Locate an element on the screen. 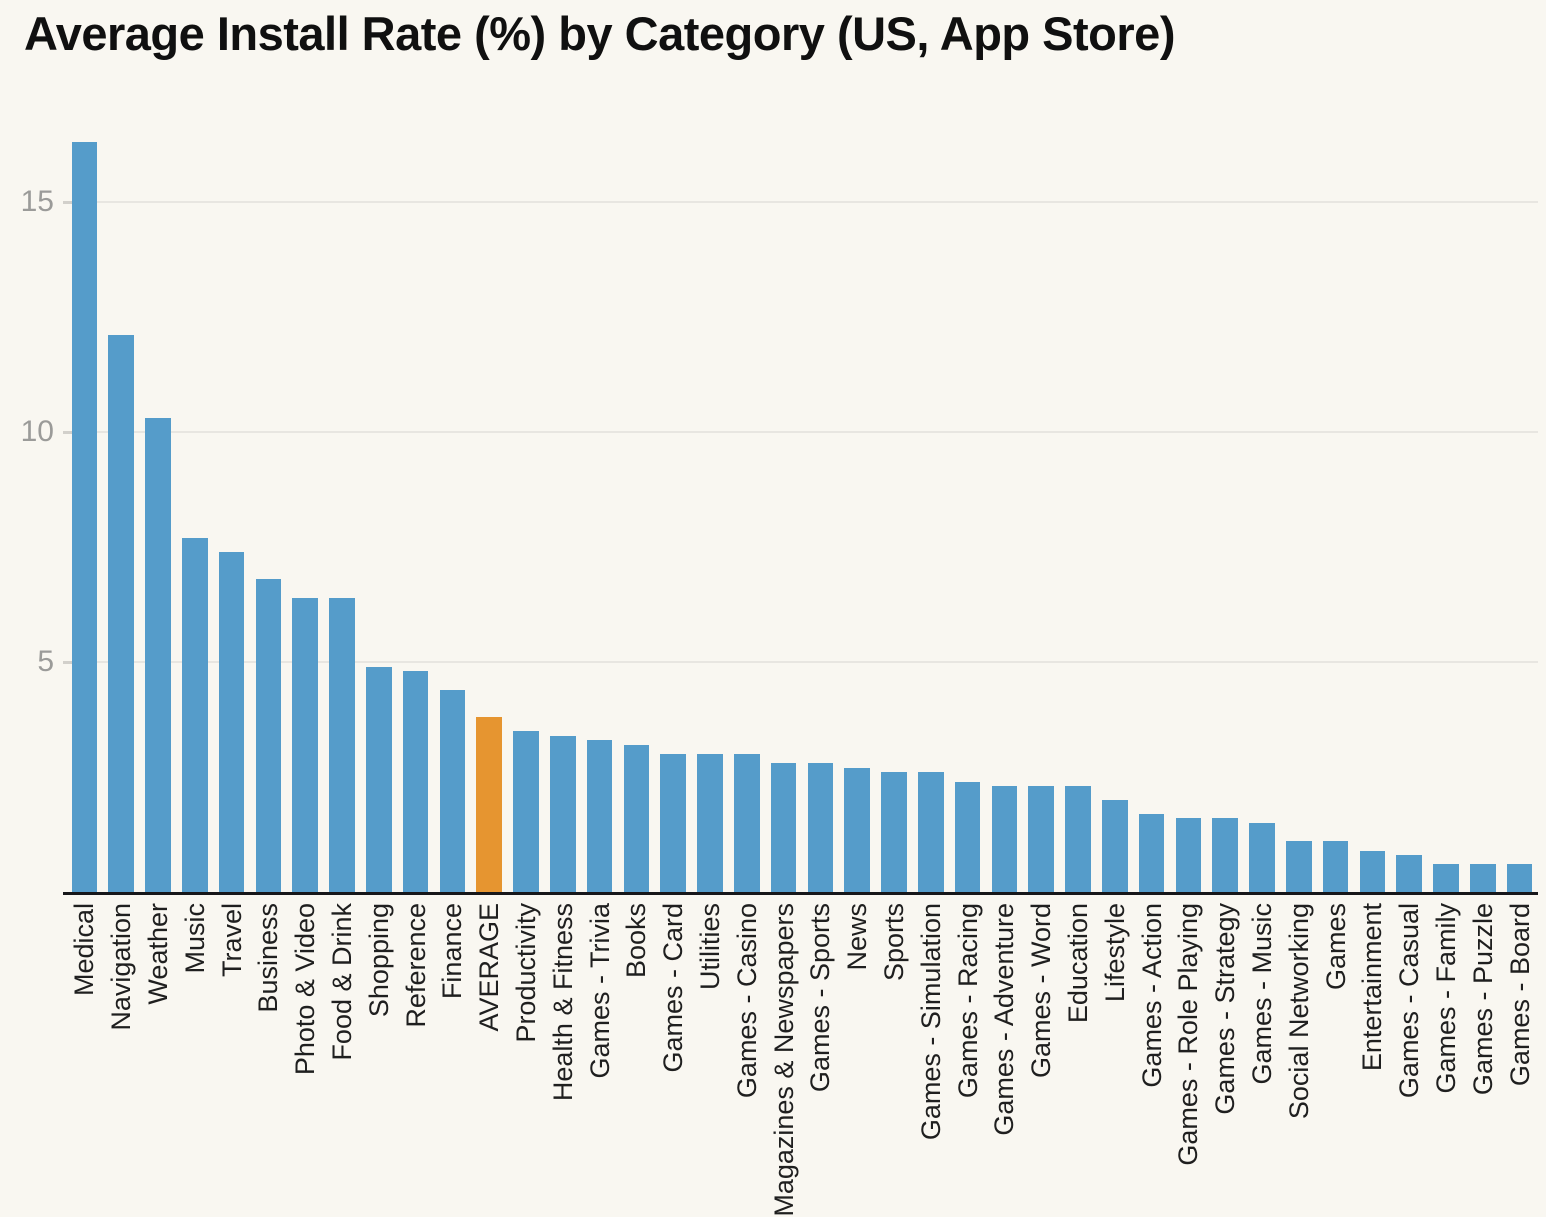  x-axis-label-text: Health & Fitness is located at coordinates (562, 1002).